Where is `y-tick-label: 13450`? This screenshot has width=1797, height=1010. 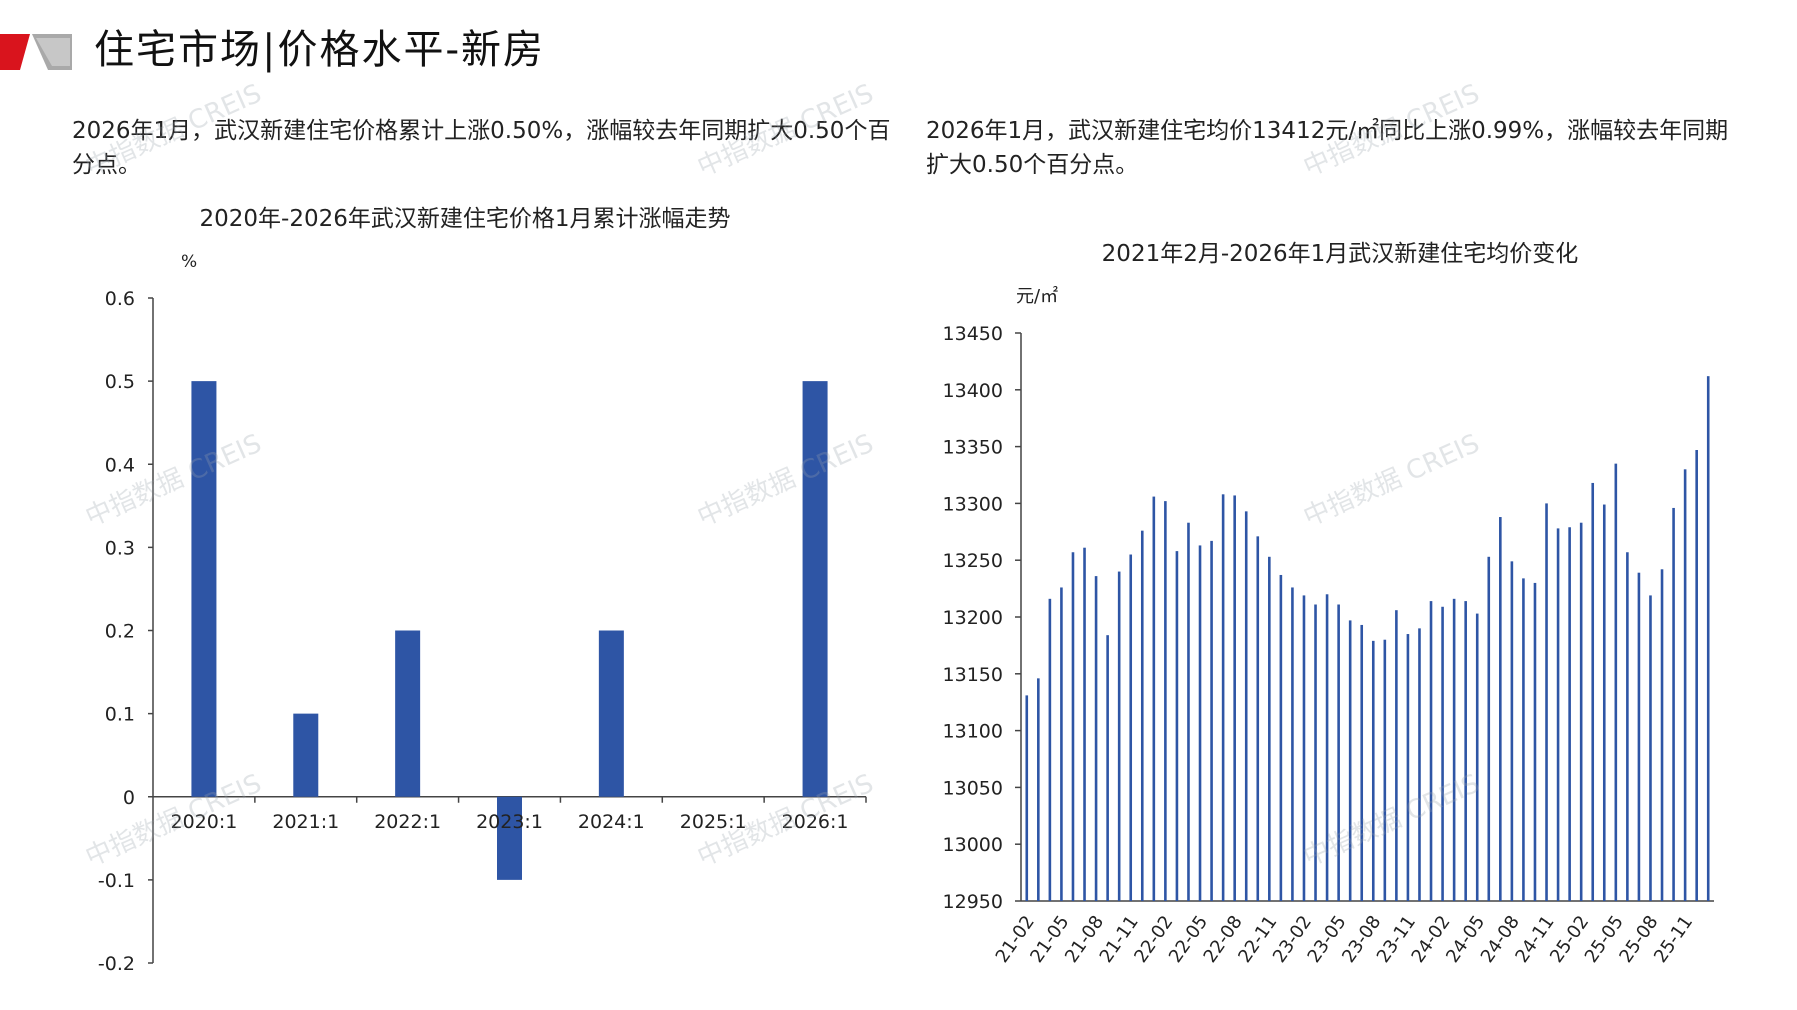 y-tick-label: 13450 is located at coordinates (973, 334).